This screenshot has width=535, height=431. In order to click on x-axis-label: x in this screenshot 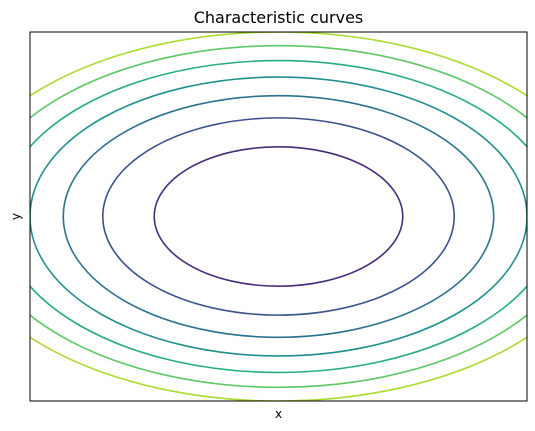, I will do `click(278, 414)`.